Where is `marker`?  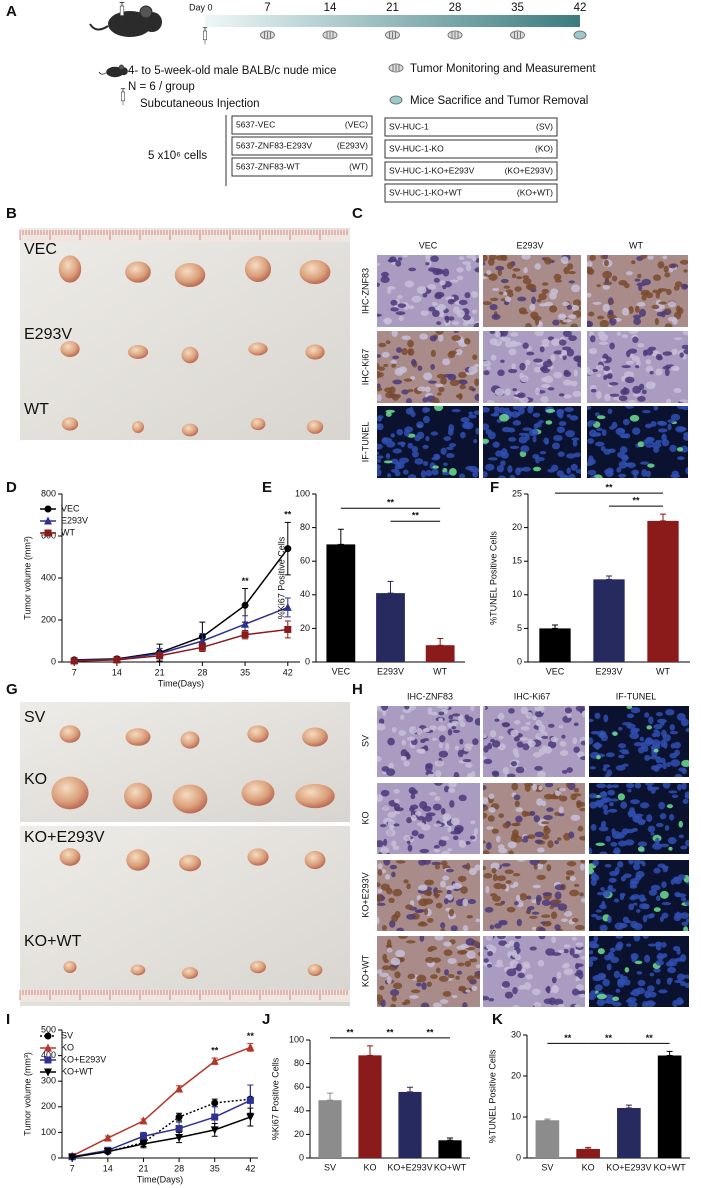 marker is located at coordinates (202, 647).